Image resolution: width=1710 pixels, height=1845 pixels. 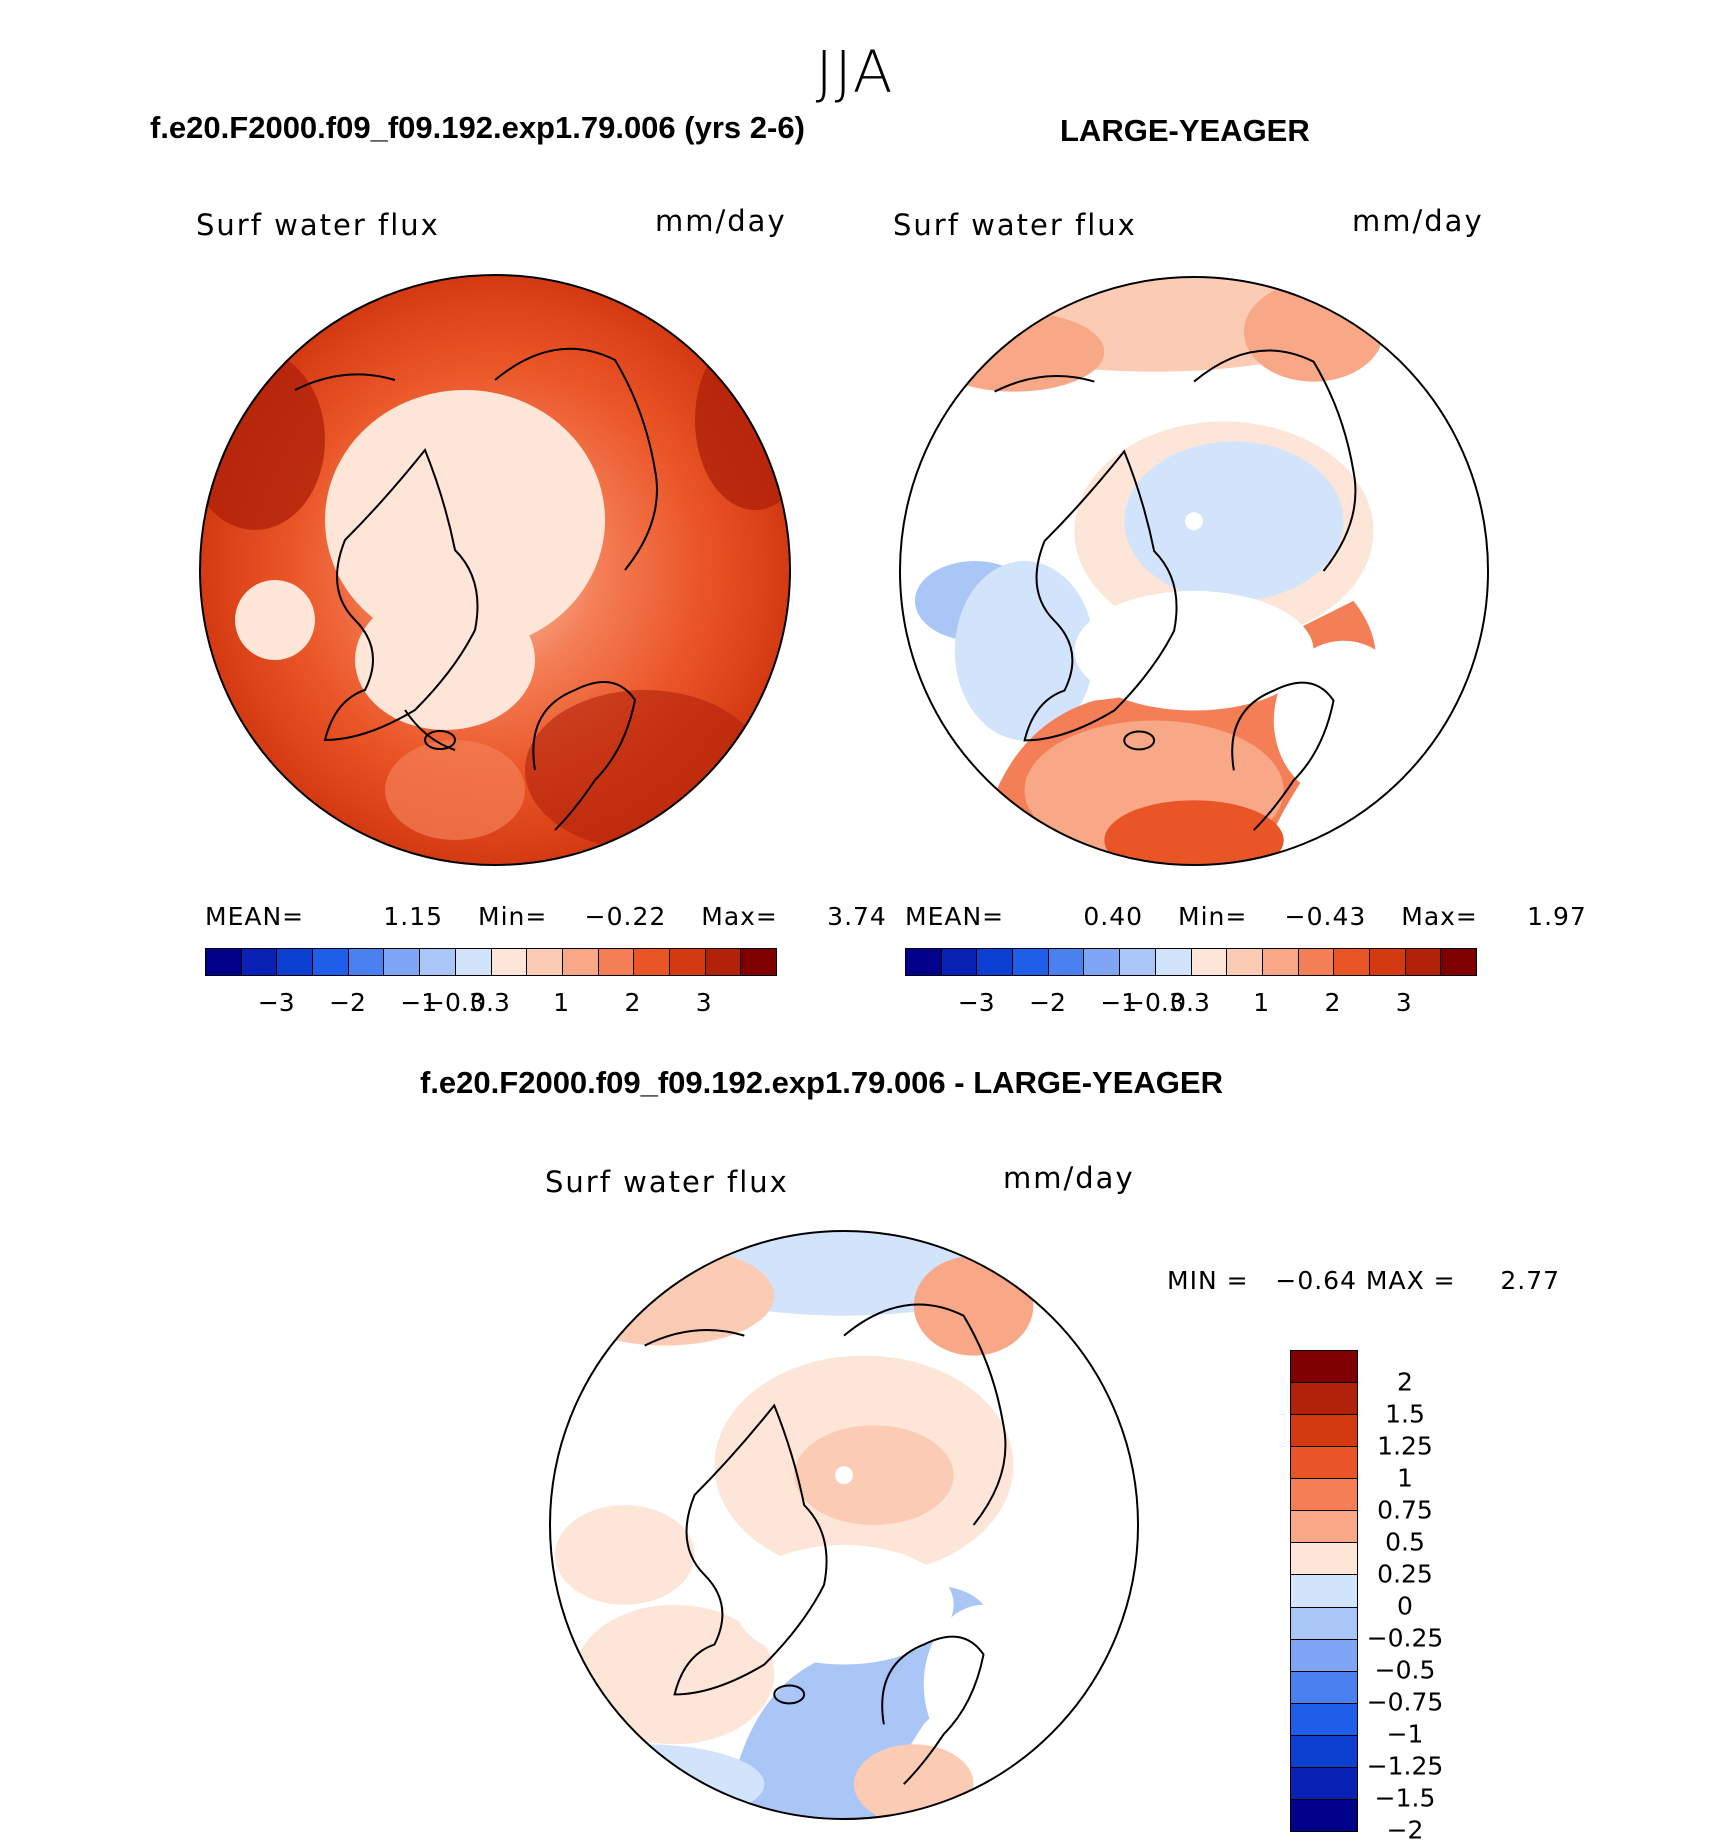 What do you see at coordinates (1405, 1574) in the screenshot?
I see `colorbar-tick-label: 0.25` at bounding box center [1405, 1574].